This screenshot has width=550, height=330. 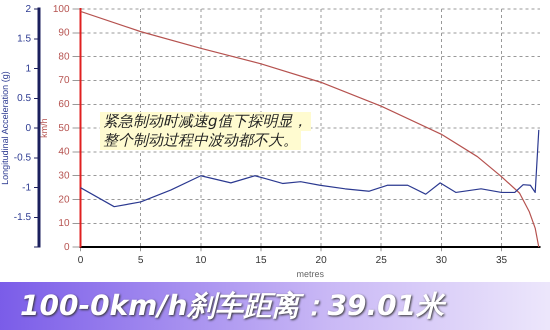 What do you see at coordinates (64, 152) in the screenshot?
I see `y2-tick-label: 40` at bounding box center [64, 152].